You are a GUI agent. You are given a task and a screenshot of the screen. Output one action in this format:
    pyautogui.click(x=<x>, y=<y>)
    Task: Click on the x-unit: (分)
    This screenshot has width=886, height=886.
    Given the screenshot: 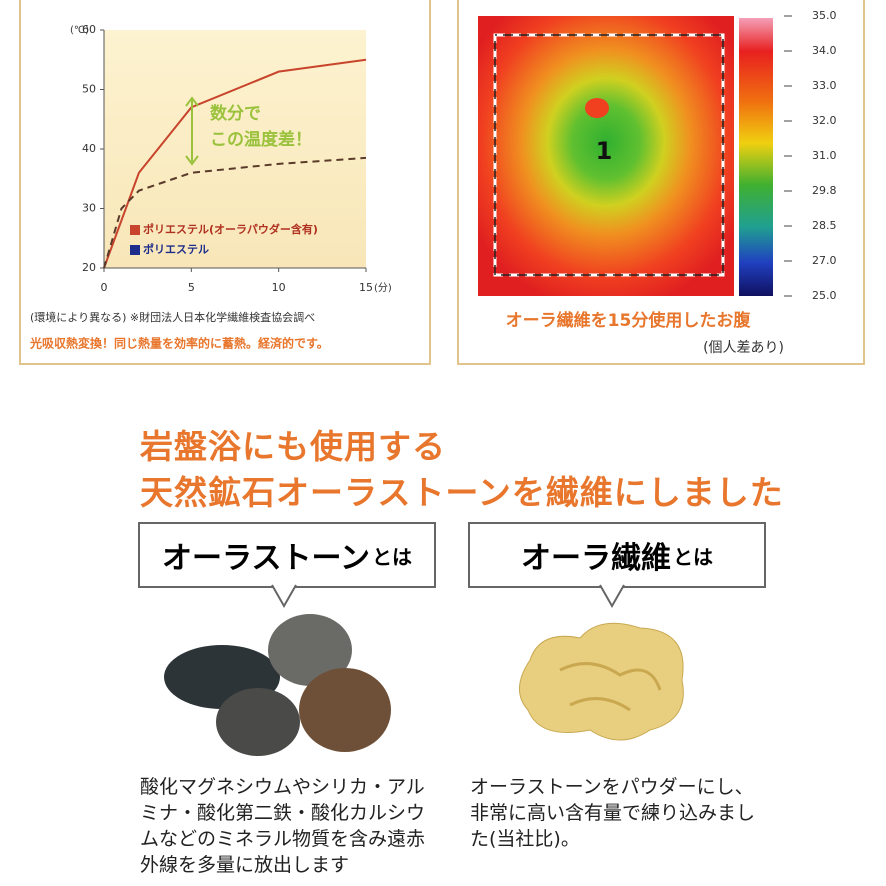 What is the action you would take?
    pyautogui.click(x=383, y=288)
    